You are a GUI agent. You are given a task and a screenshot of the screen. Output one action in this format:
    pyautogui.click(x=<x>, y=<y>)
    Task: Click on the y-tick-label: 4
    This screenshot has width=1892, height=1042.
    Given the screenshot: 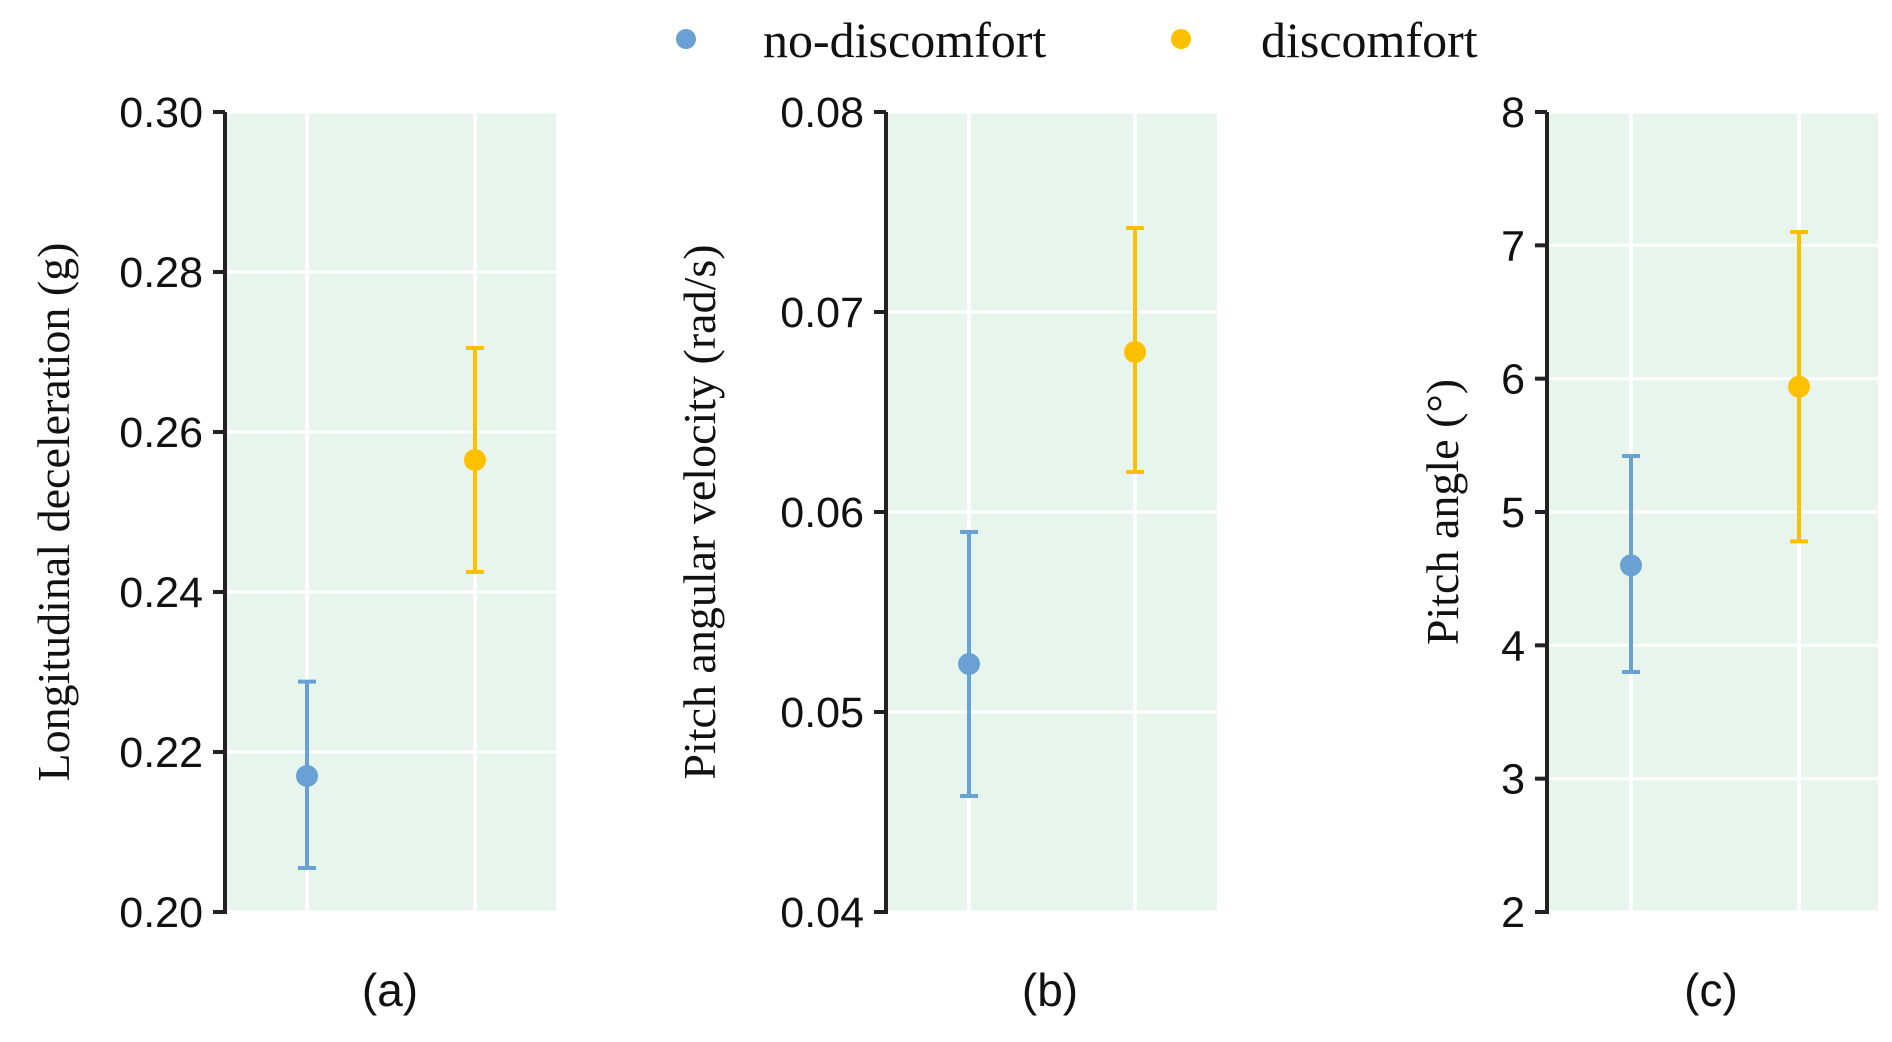 What is the action you would take?
    pyautogui.click(x=1513, y=646)
    